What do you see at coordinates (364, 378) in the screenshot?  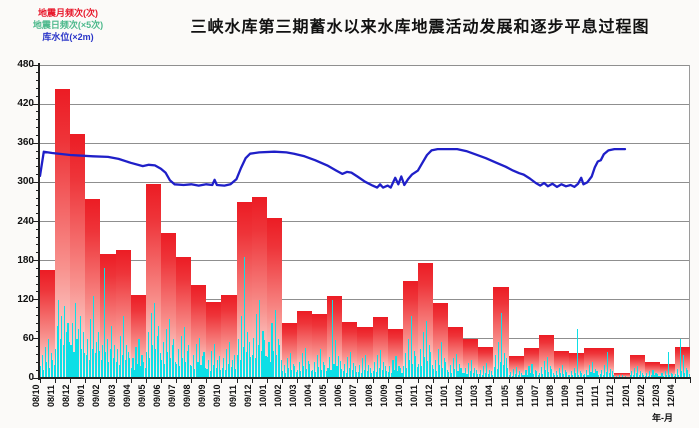 I see `x-axis` at bounding box center [364, 378].